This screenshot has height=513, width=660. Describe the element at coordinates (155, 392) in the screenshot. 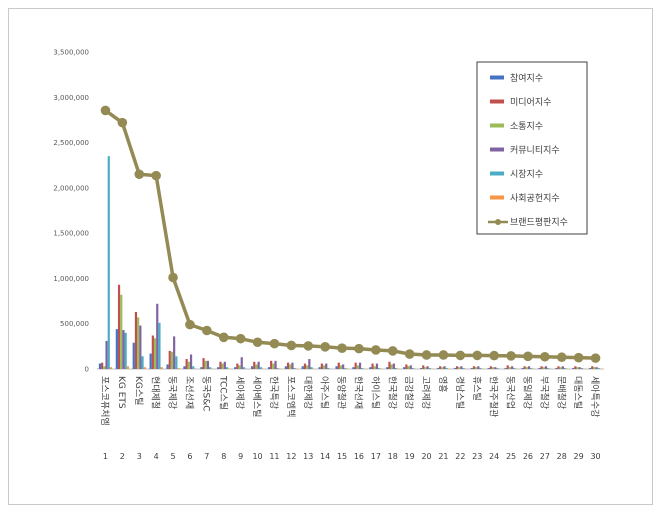

I see `x-category-label: 현대제철` at that location.